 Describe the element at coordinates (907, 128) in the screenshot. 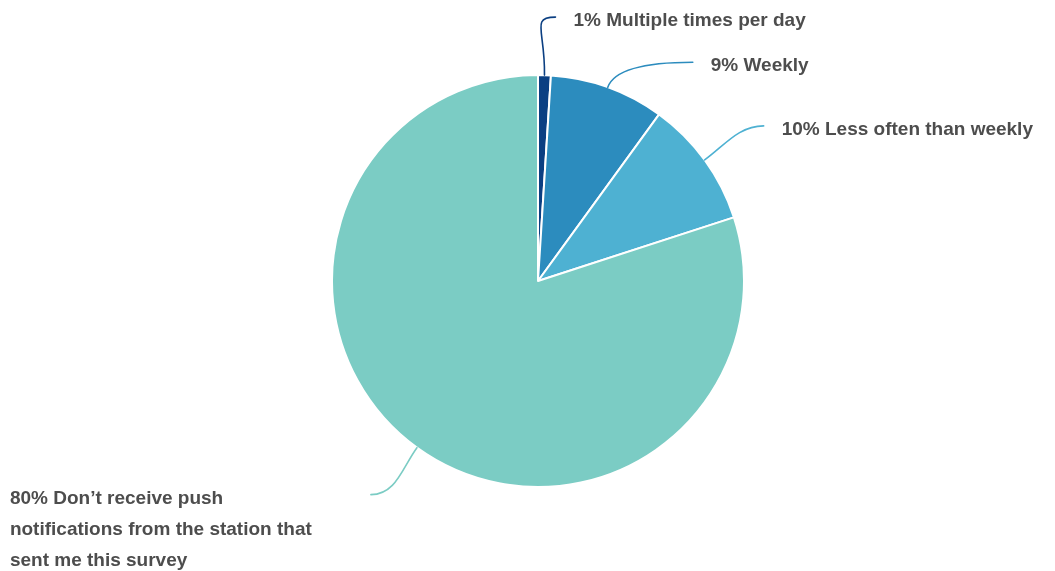

I see `slice-label: 10% Less often than weekly` at that location.